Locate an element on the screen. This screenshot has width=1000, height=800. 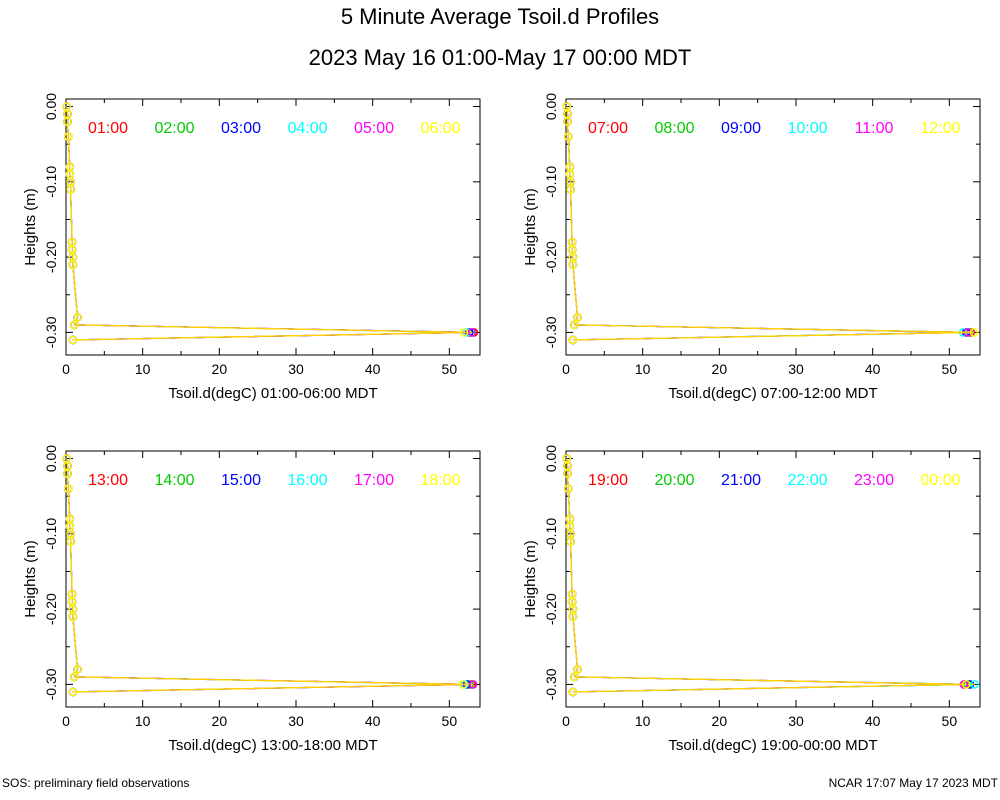
legend-entry: 11:00 is located at coordinates (874, 128).